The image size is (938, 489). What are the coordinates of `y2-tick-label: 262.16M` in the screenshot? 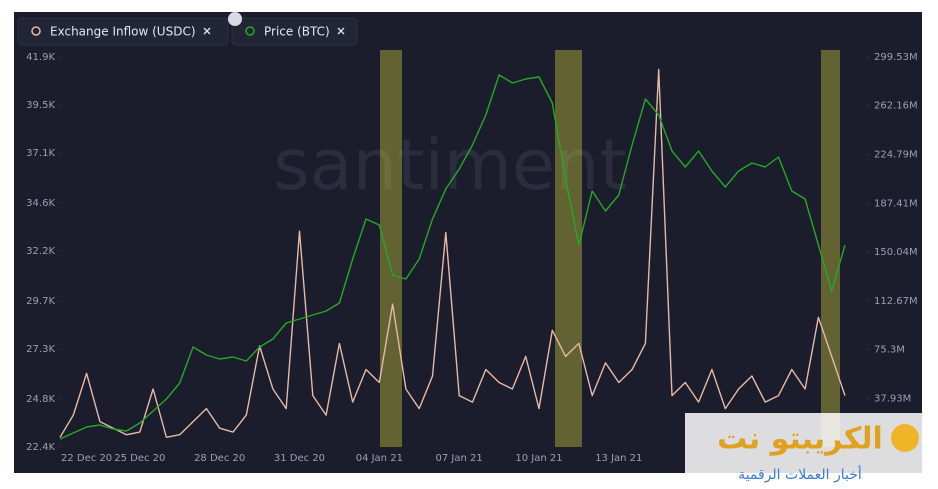 It's located at (896, 106).